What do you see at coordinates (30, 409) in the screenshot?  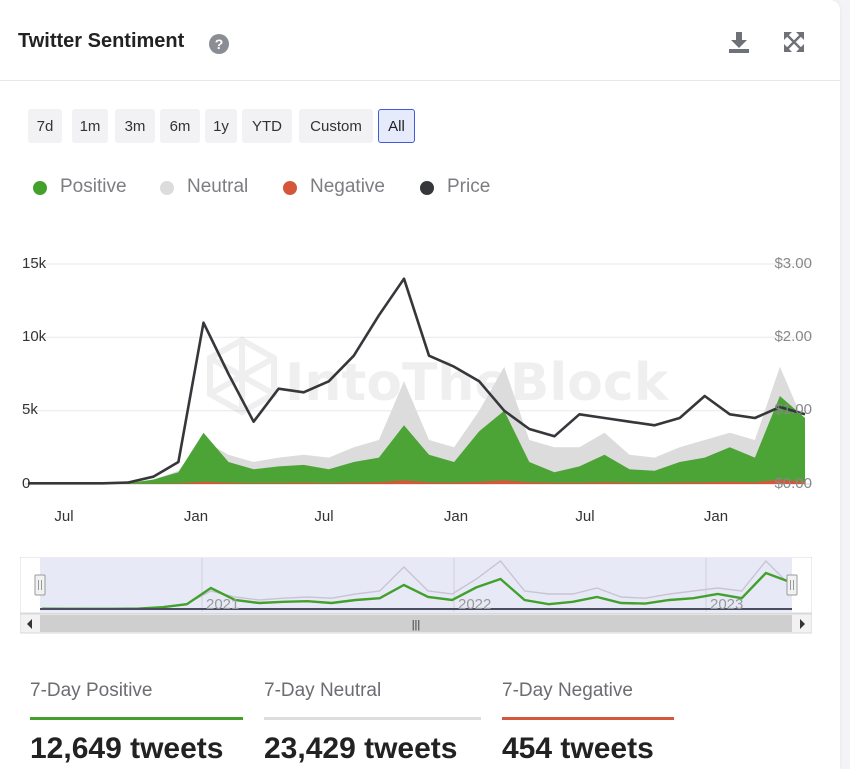 I see `y-left-tick-label: 5k` at bounding box center [30, 409].